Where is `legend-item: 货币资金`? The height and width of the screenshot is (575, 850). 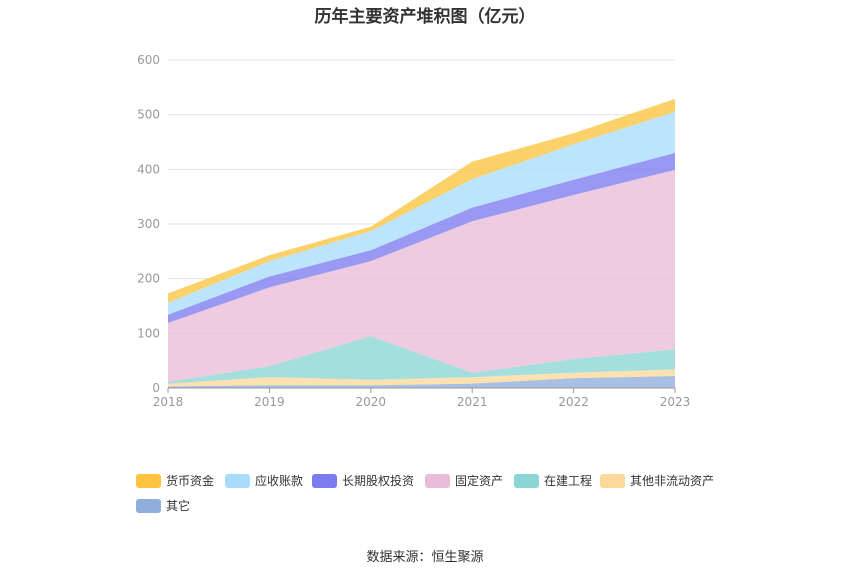
legend-item: 货币资金 is located at coordinates (175, 480).